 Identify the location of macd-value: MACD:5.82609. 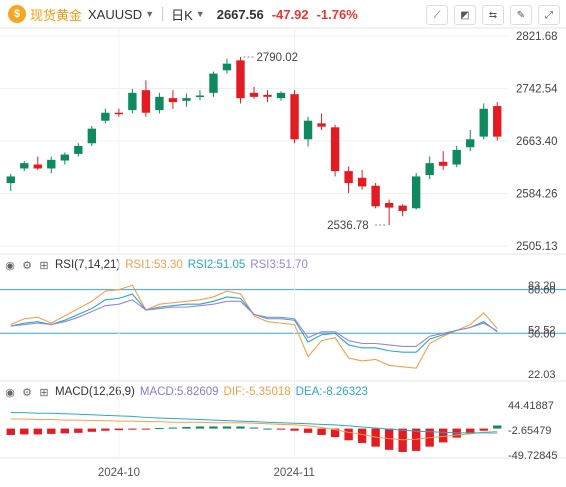
(179, 392).